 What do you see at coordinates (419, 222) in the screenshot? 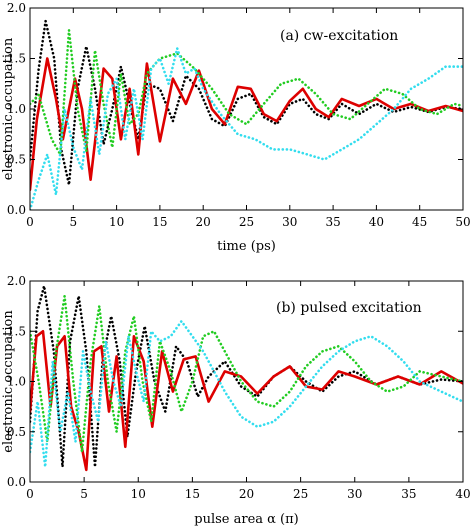
I see `x-tick-label: 45` at bounding box center [419, 222].